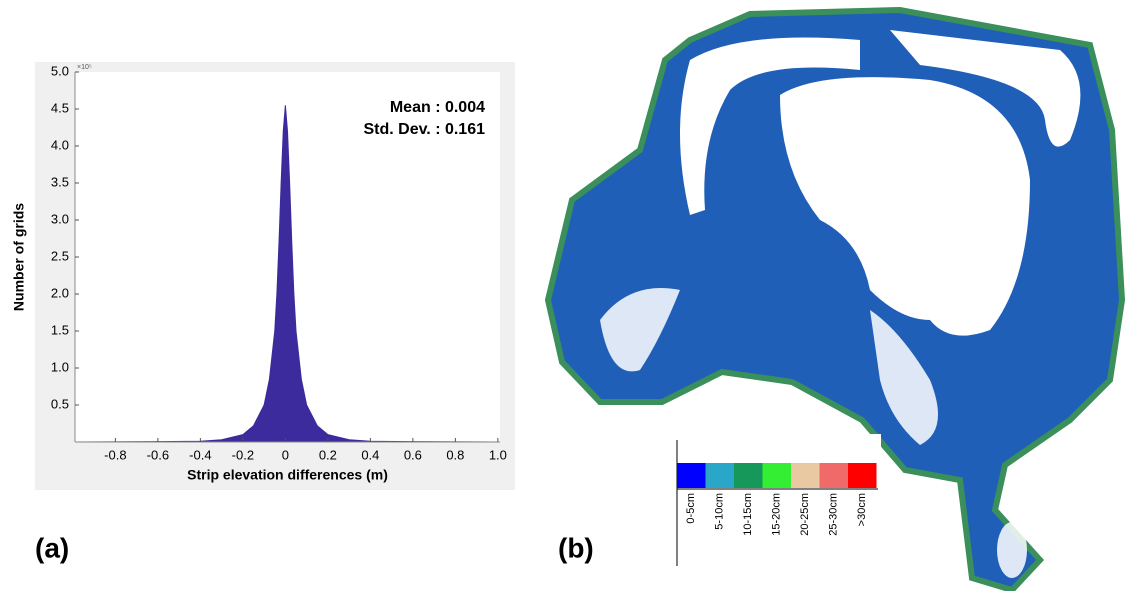 Image resolution: width=1127 pixels, height=596 pixels. What do you see at coordinates (776, 514) in the screenshot?
I see `legend-label: 15-20cm` at bounding box center [776, 514].